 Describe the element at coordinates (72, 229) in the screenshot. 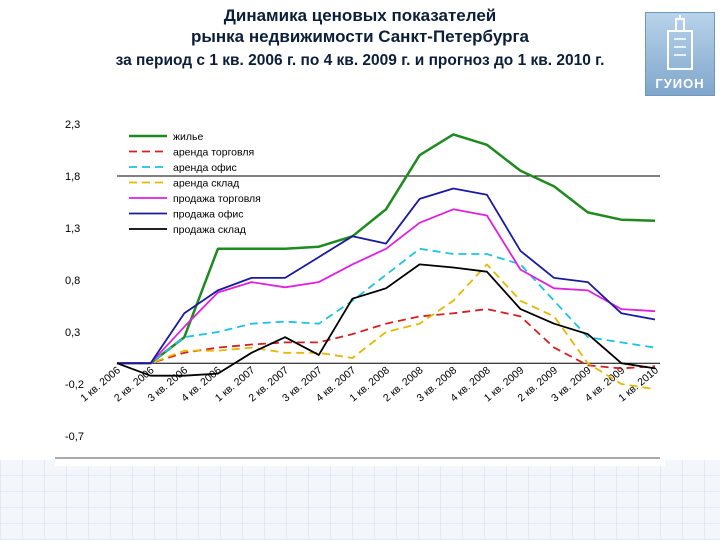

I see `y-tick-label: 1,3` at that location.